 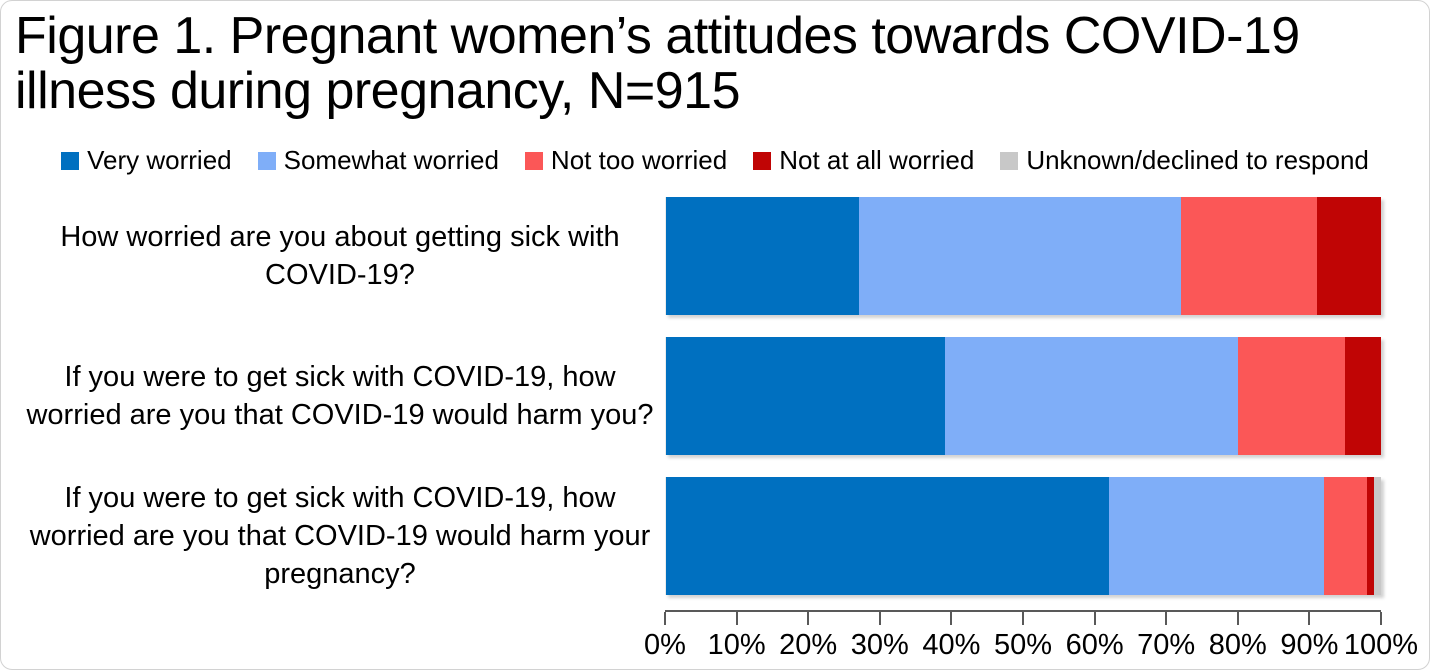 I want to click on legend-item-not-at-all-worried: Not at all worried, so click(x=863, y=160).